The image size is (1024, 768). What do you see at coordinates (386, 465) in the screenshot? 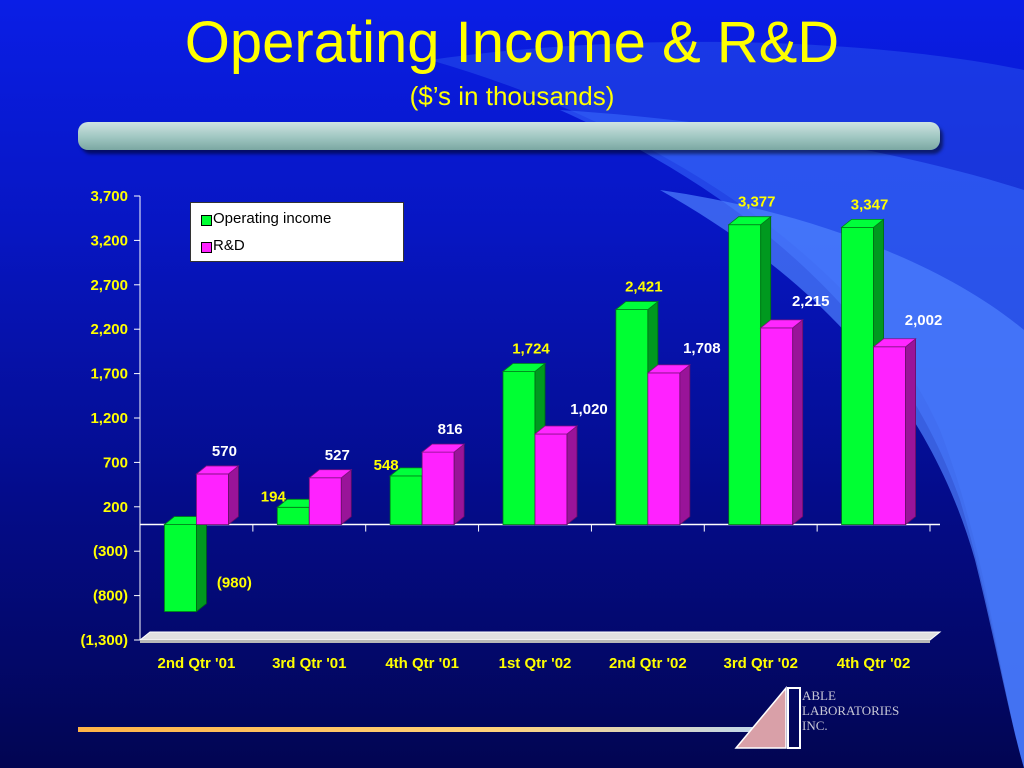
I see `data-label-operating-income: 548` at bounding box center [386, 465].